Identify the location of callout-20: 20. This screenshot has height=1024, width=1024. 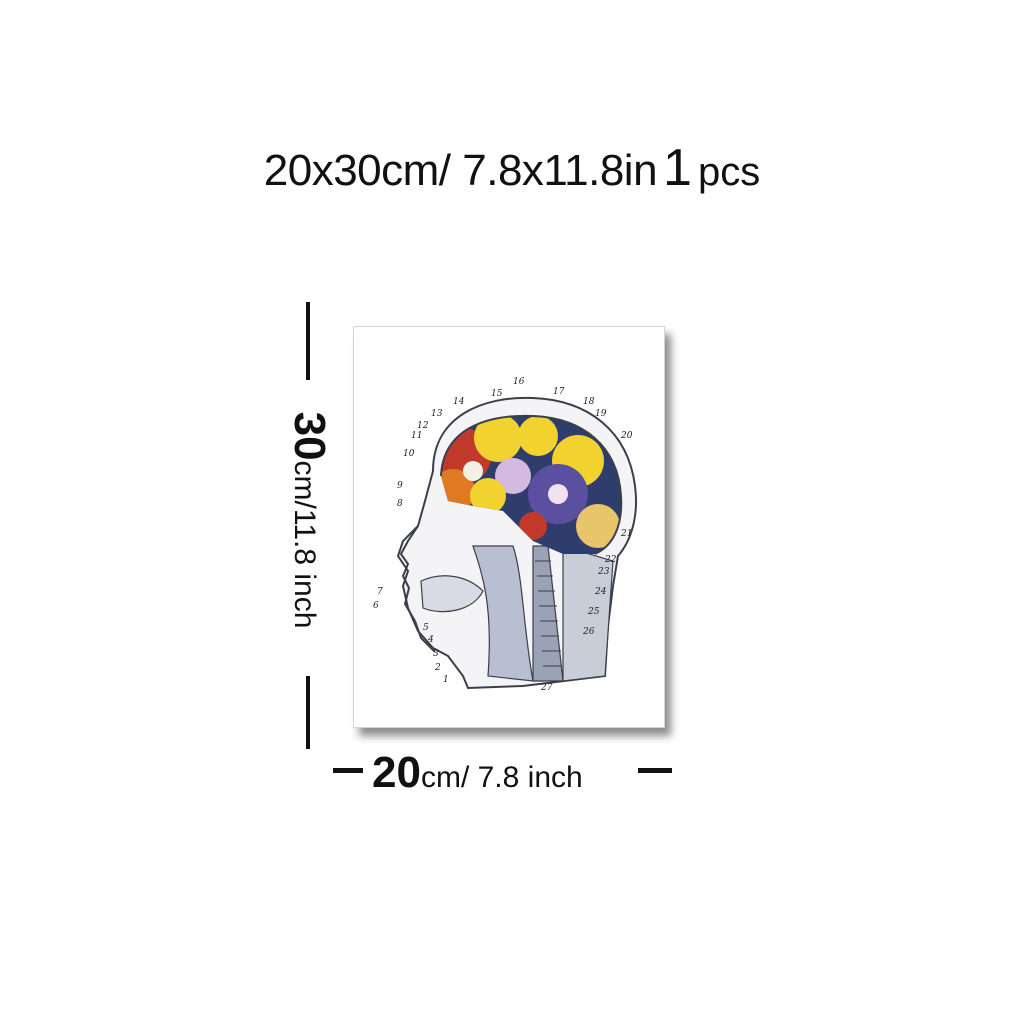
(626, 436).